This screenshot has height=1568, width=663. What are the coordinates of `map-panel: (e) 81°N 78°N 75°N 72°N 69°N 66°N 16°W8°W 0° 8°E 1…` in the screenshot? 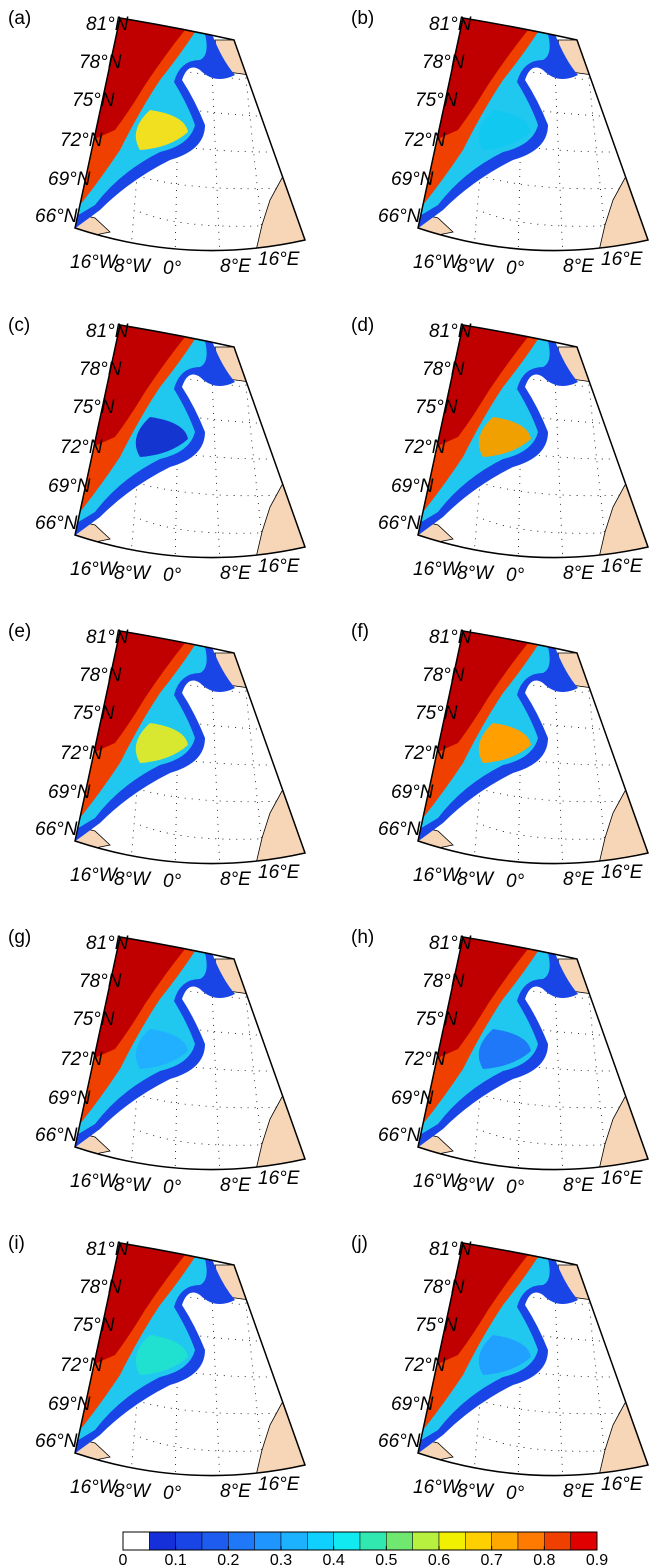 It's located at (157, 756).